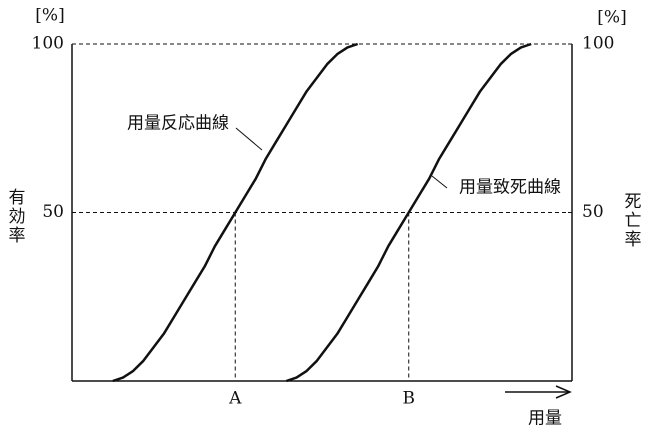  What do you see at coordinates (53, 212) in the screenshot?
I see `y-tick-label: 50` at bounding box center [53, 212].